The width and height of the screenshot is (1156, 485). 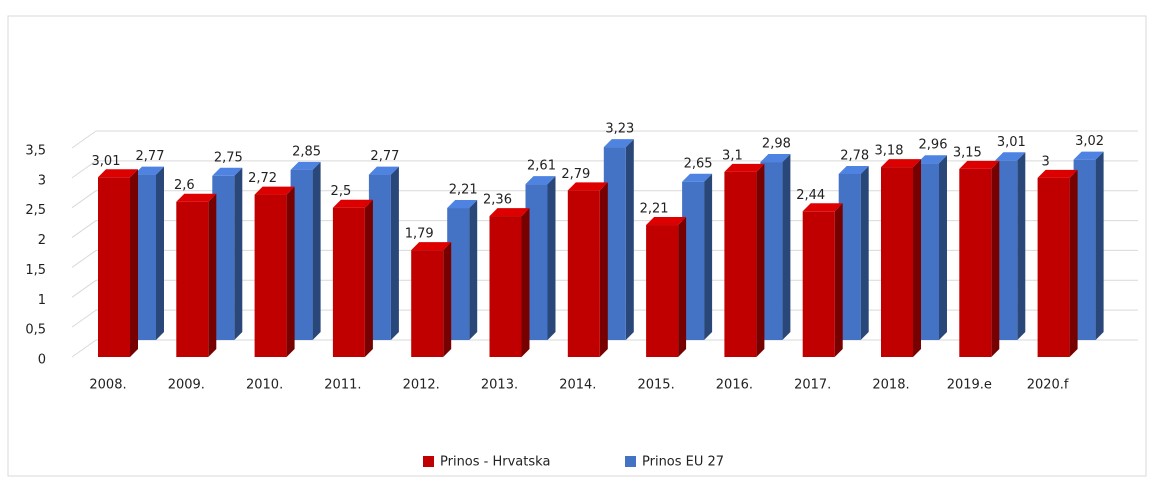 I want to click on x-tick-label: 2013., so click(x=499, y=385).